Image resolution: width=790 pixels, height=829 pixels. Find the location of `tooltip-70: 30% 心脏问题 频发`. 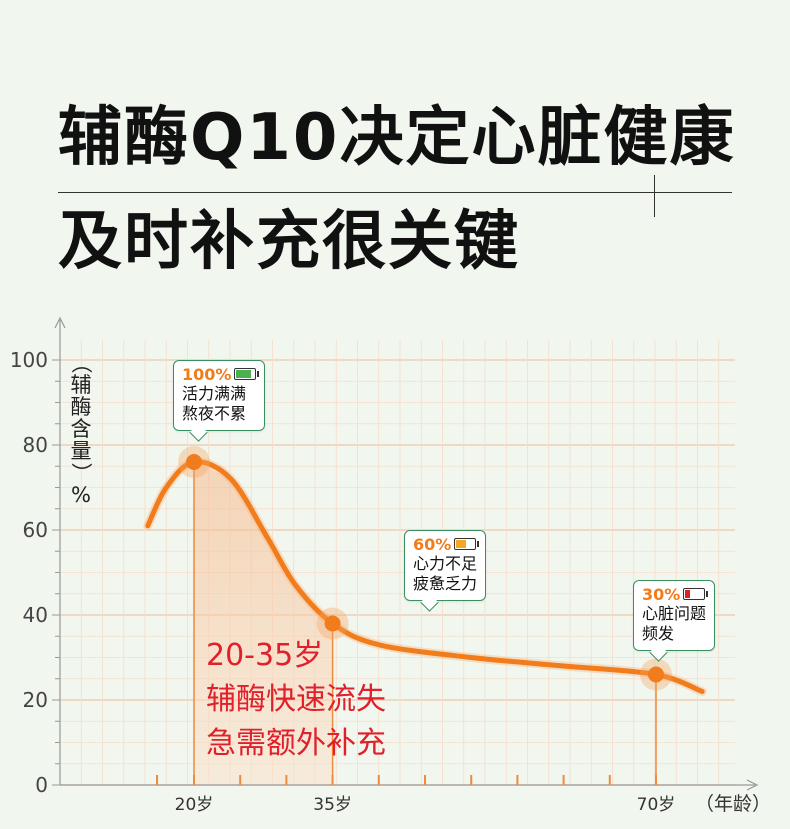

tooltip-70: 30% 心脏问题 频发 is located at coordinates (674, 615).